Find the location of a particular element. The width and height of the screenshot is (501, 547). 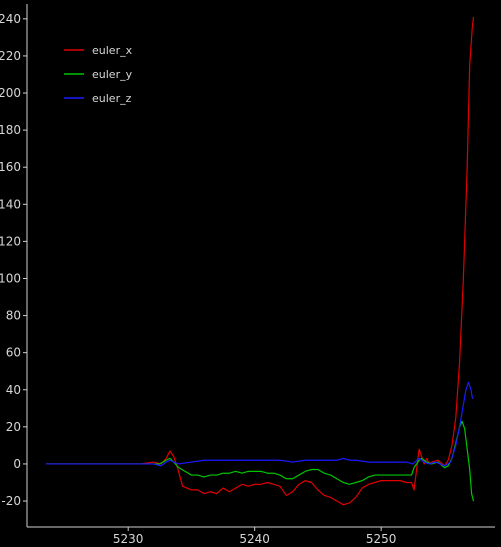

y-tick-label: 20 is located at coordinates (13, 427).